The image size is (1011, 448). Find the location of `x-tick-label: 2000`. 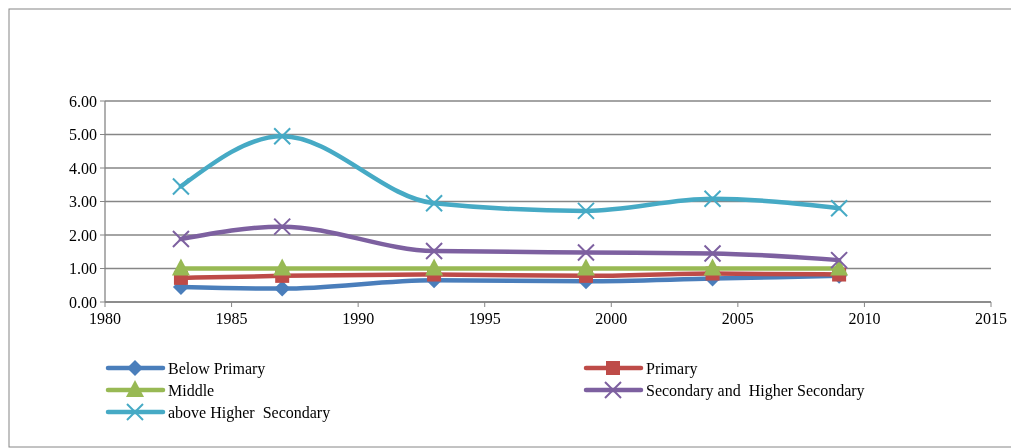

x-tick-label: 2000 is located at coordinates (611, 318).